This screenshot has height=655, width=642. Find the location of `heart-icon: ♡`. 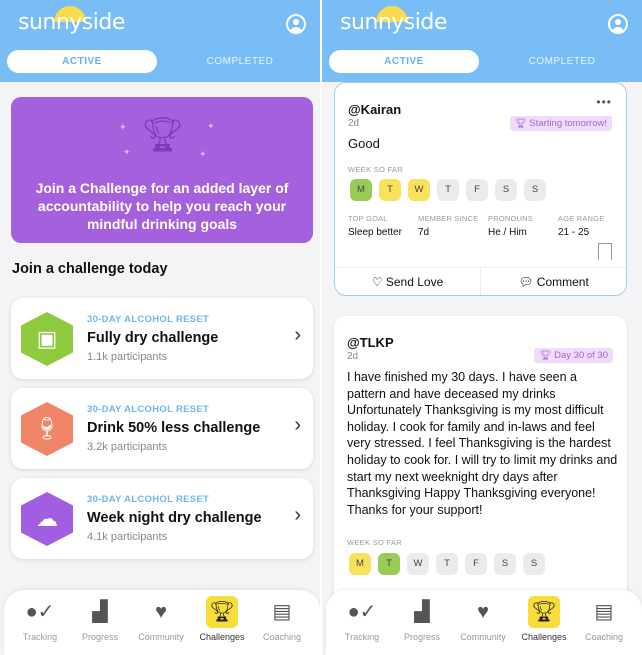

heart-icon: ♡ is located at coordinates (377, 282).